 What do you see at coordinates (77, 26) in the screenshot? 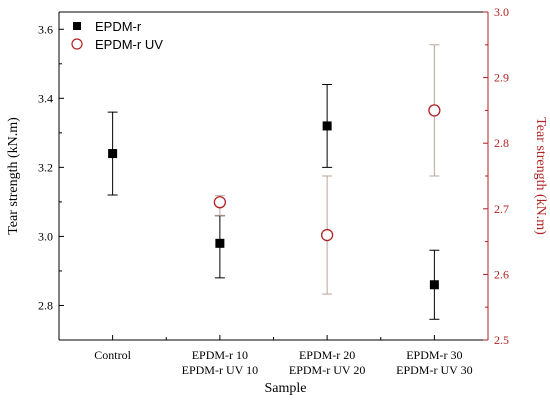
I see `legend-marker-square` at bounding box center [77, 26].